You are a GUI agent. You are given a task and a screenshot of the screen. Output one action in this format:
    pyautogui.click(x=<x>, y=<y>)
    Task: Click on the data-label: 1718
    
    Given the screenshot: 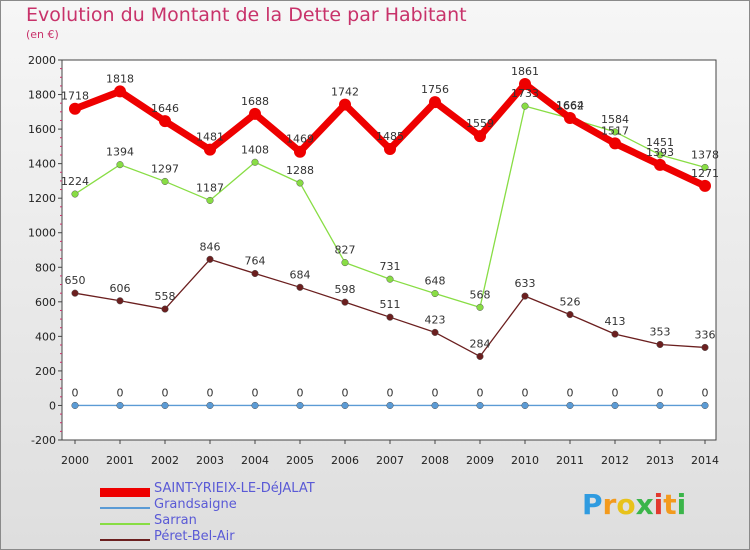 What is the action you would take?
    pyautogui.click(x=75, y=96)
    